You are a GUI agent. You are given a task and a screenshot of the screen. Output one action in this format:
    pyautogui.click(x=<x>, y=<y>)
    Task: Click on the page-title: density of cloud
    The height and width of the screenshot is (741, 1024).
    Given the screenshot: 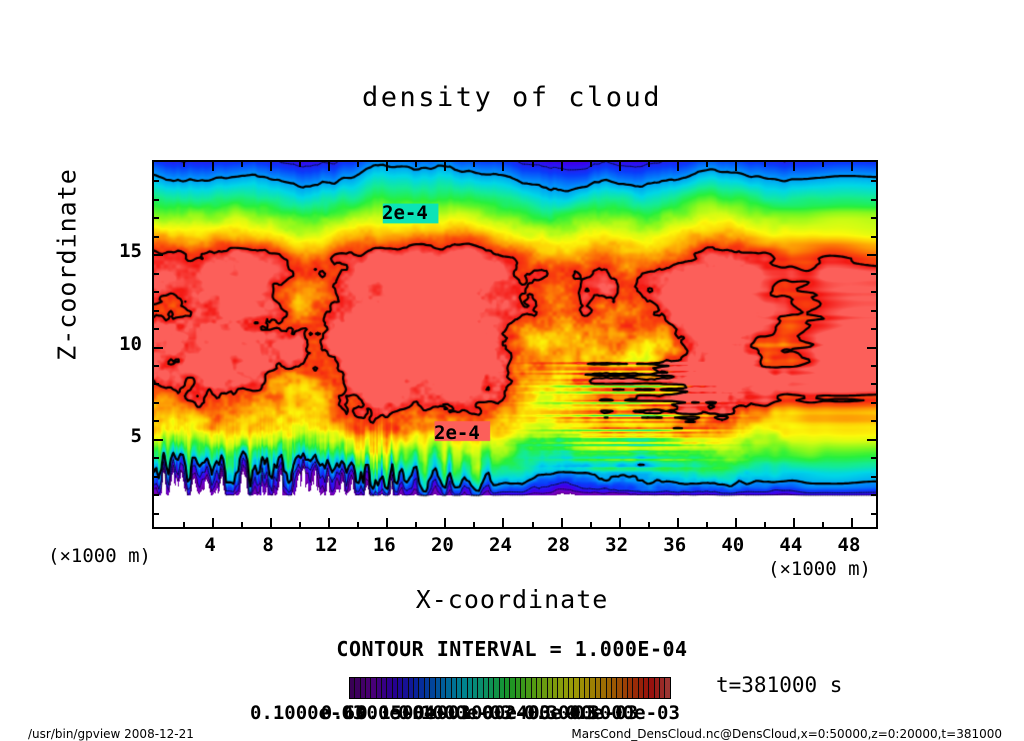 What is the action you would take?
    pyautogui.click(x=512, y=97)
    